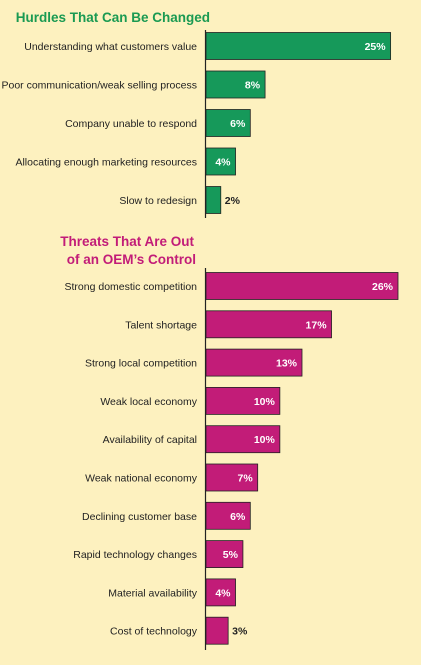  I want to click on hurdles-category-label-slow-to-redesign: Slow to redesign, so click(158, 201).